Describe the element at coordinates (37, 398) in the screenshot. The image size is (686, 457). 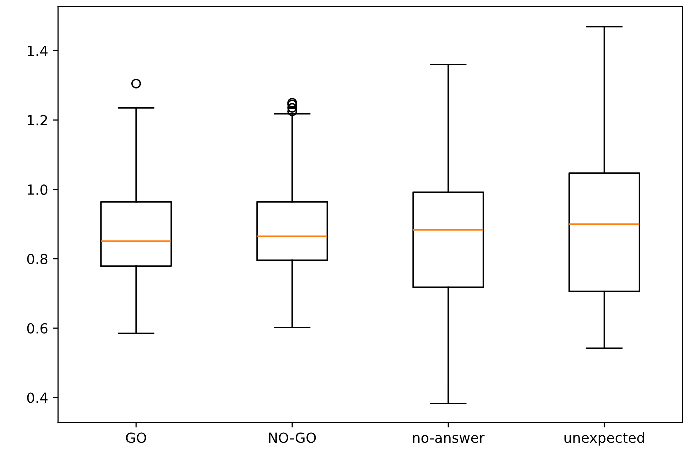
I see `y-tick-label: 0.4` at that location.